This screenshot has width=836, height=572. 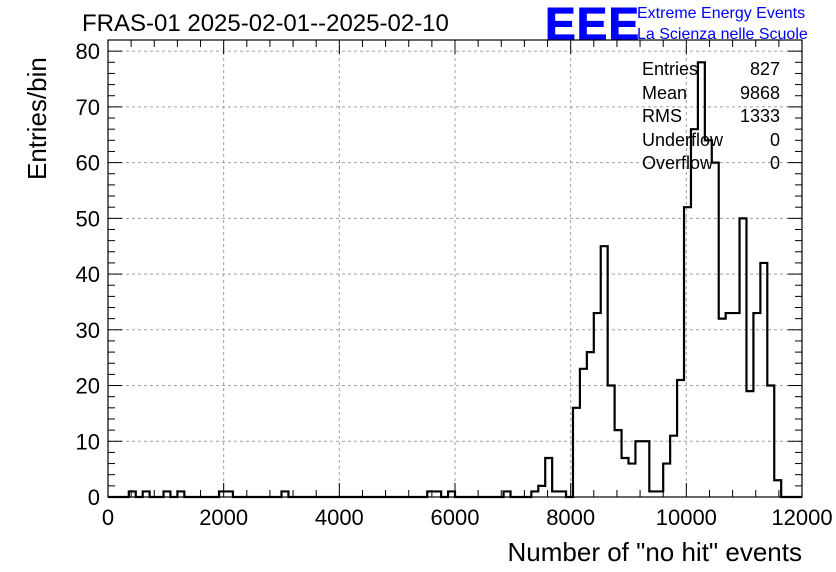 I want to click on x-axis-label: Number of "no hit" events, so click(x=655, y=552).